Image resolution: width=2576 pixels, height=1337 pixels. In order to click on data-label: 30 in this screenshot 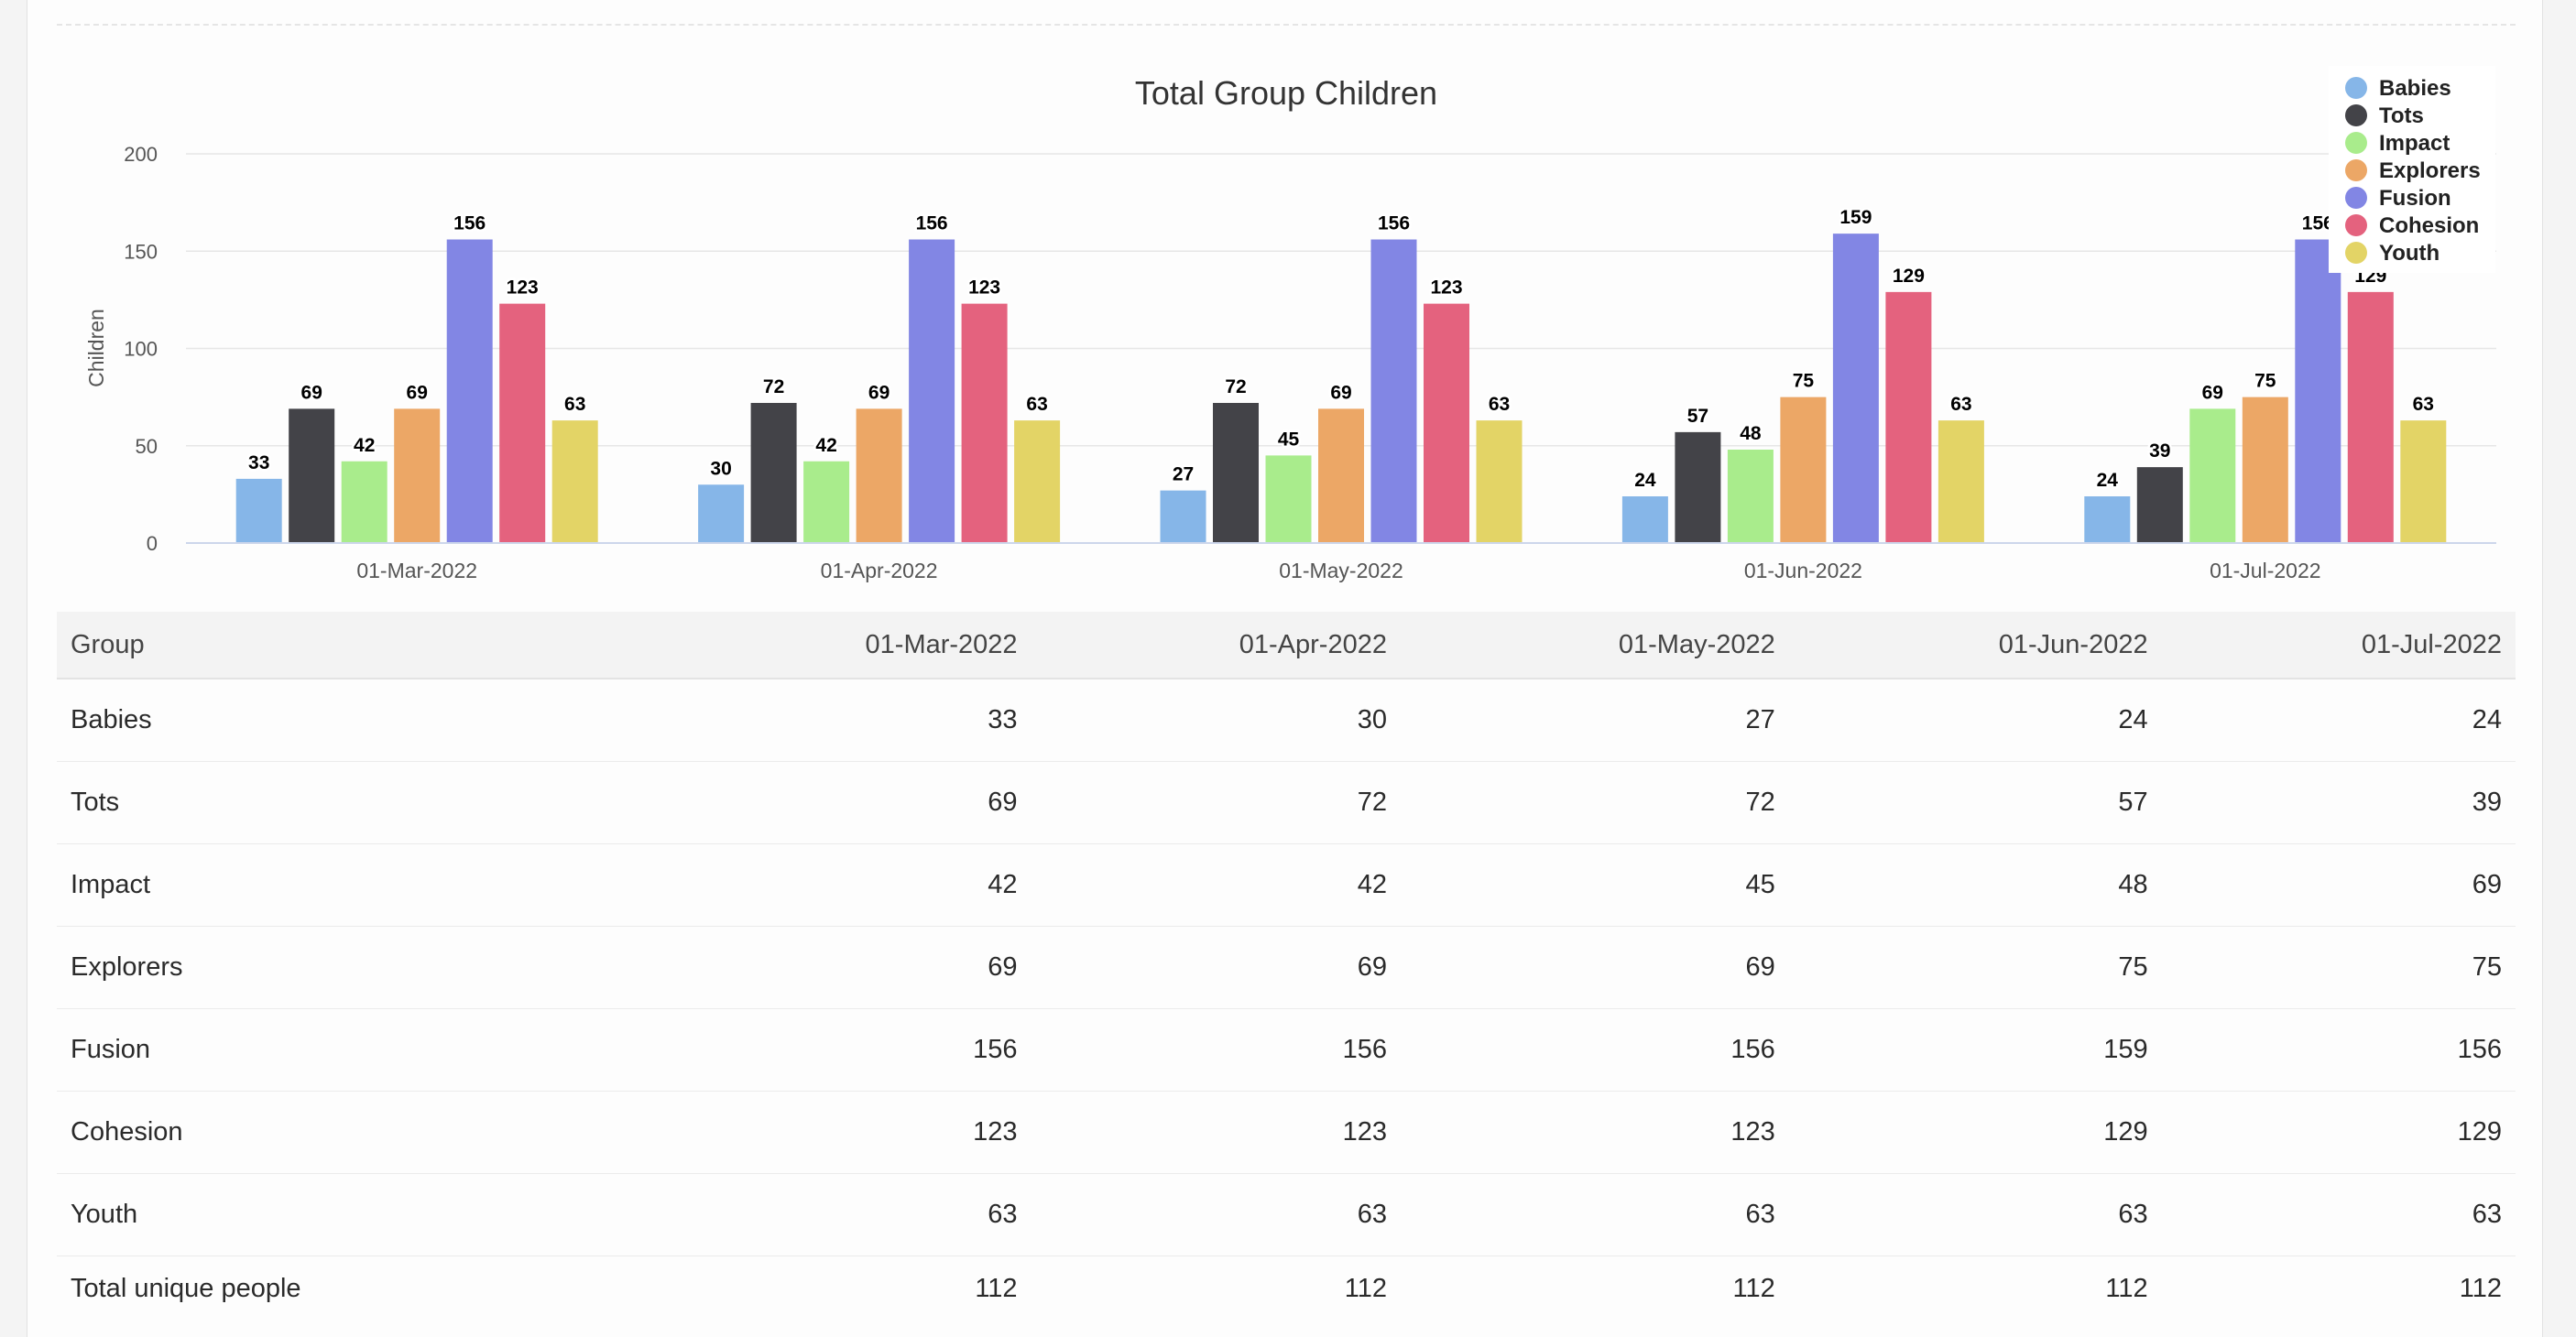, I will do `click(721, 468)`.